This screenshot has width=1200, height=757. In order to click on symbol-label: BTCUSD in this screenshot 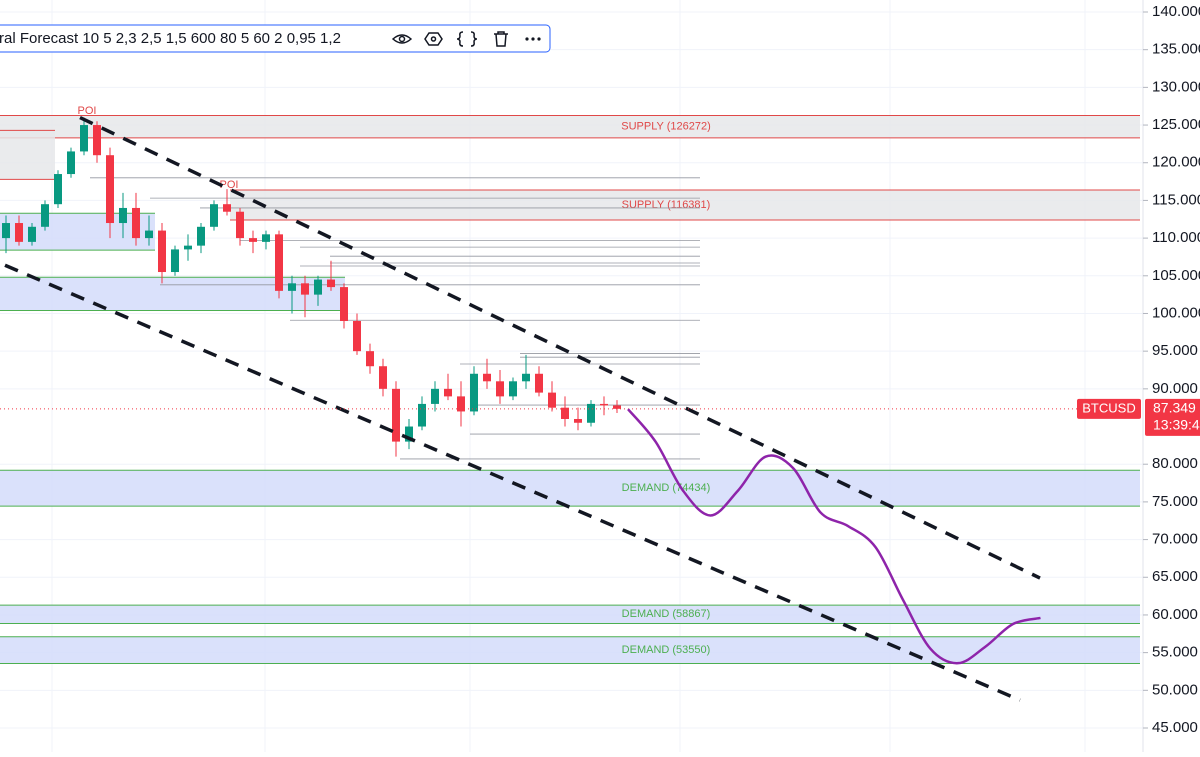, I will do `click(1108, 407)`.